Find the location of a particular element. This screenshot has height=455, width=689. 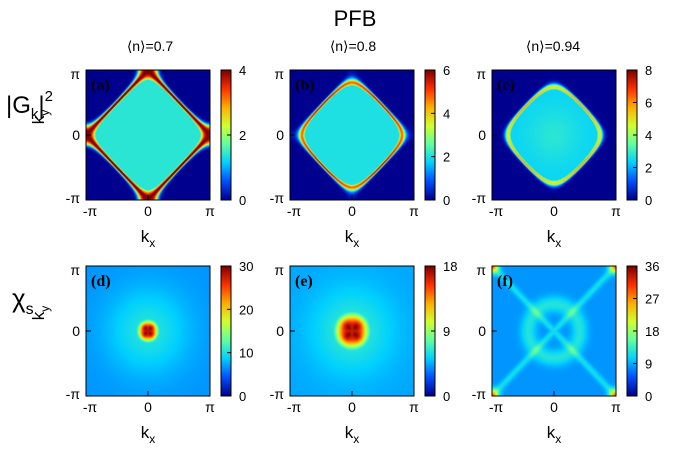

panel-label: (c) is located at coordinates (506, 85).